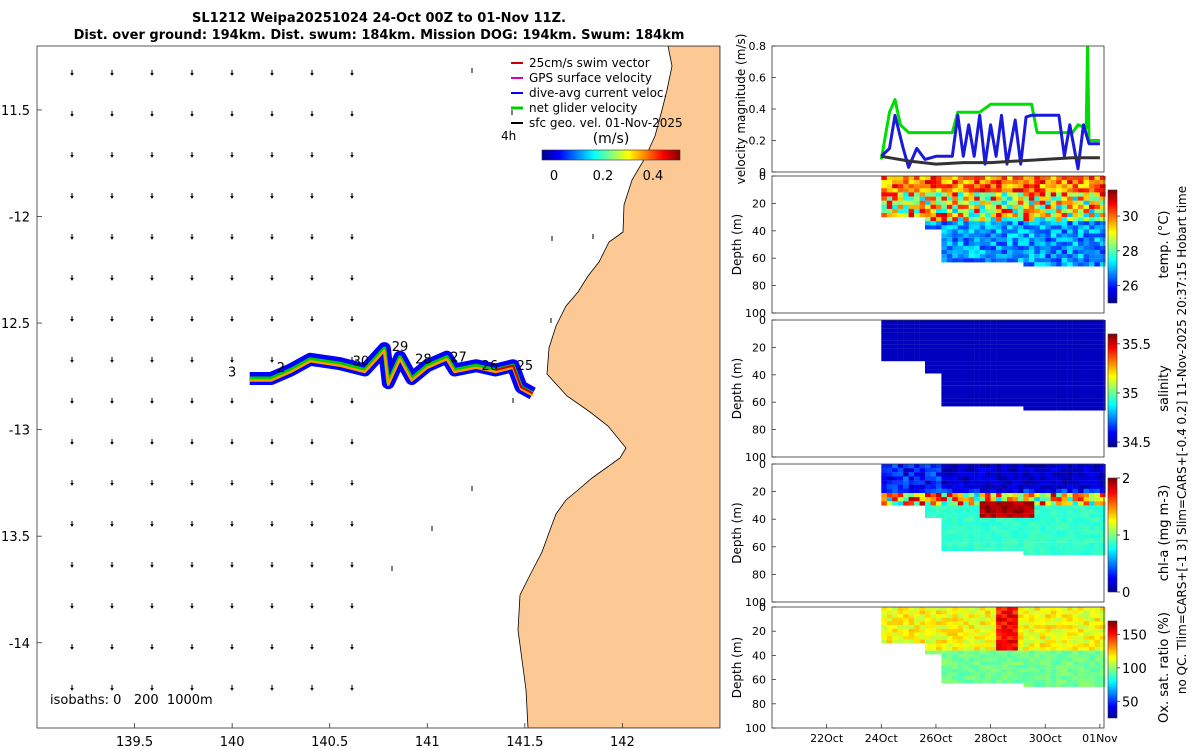  What do you see at coordinates (525, 366) in the screenshot?
I see `day-label: 25` at bounding box center [525, 366].